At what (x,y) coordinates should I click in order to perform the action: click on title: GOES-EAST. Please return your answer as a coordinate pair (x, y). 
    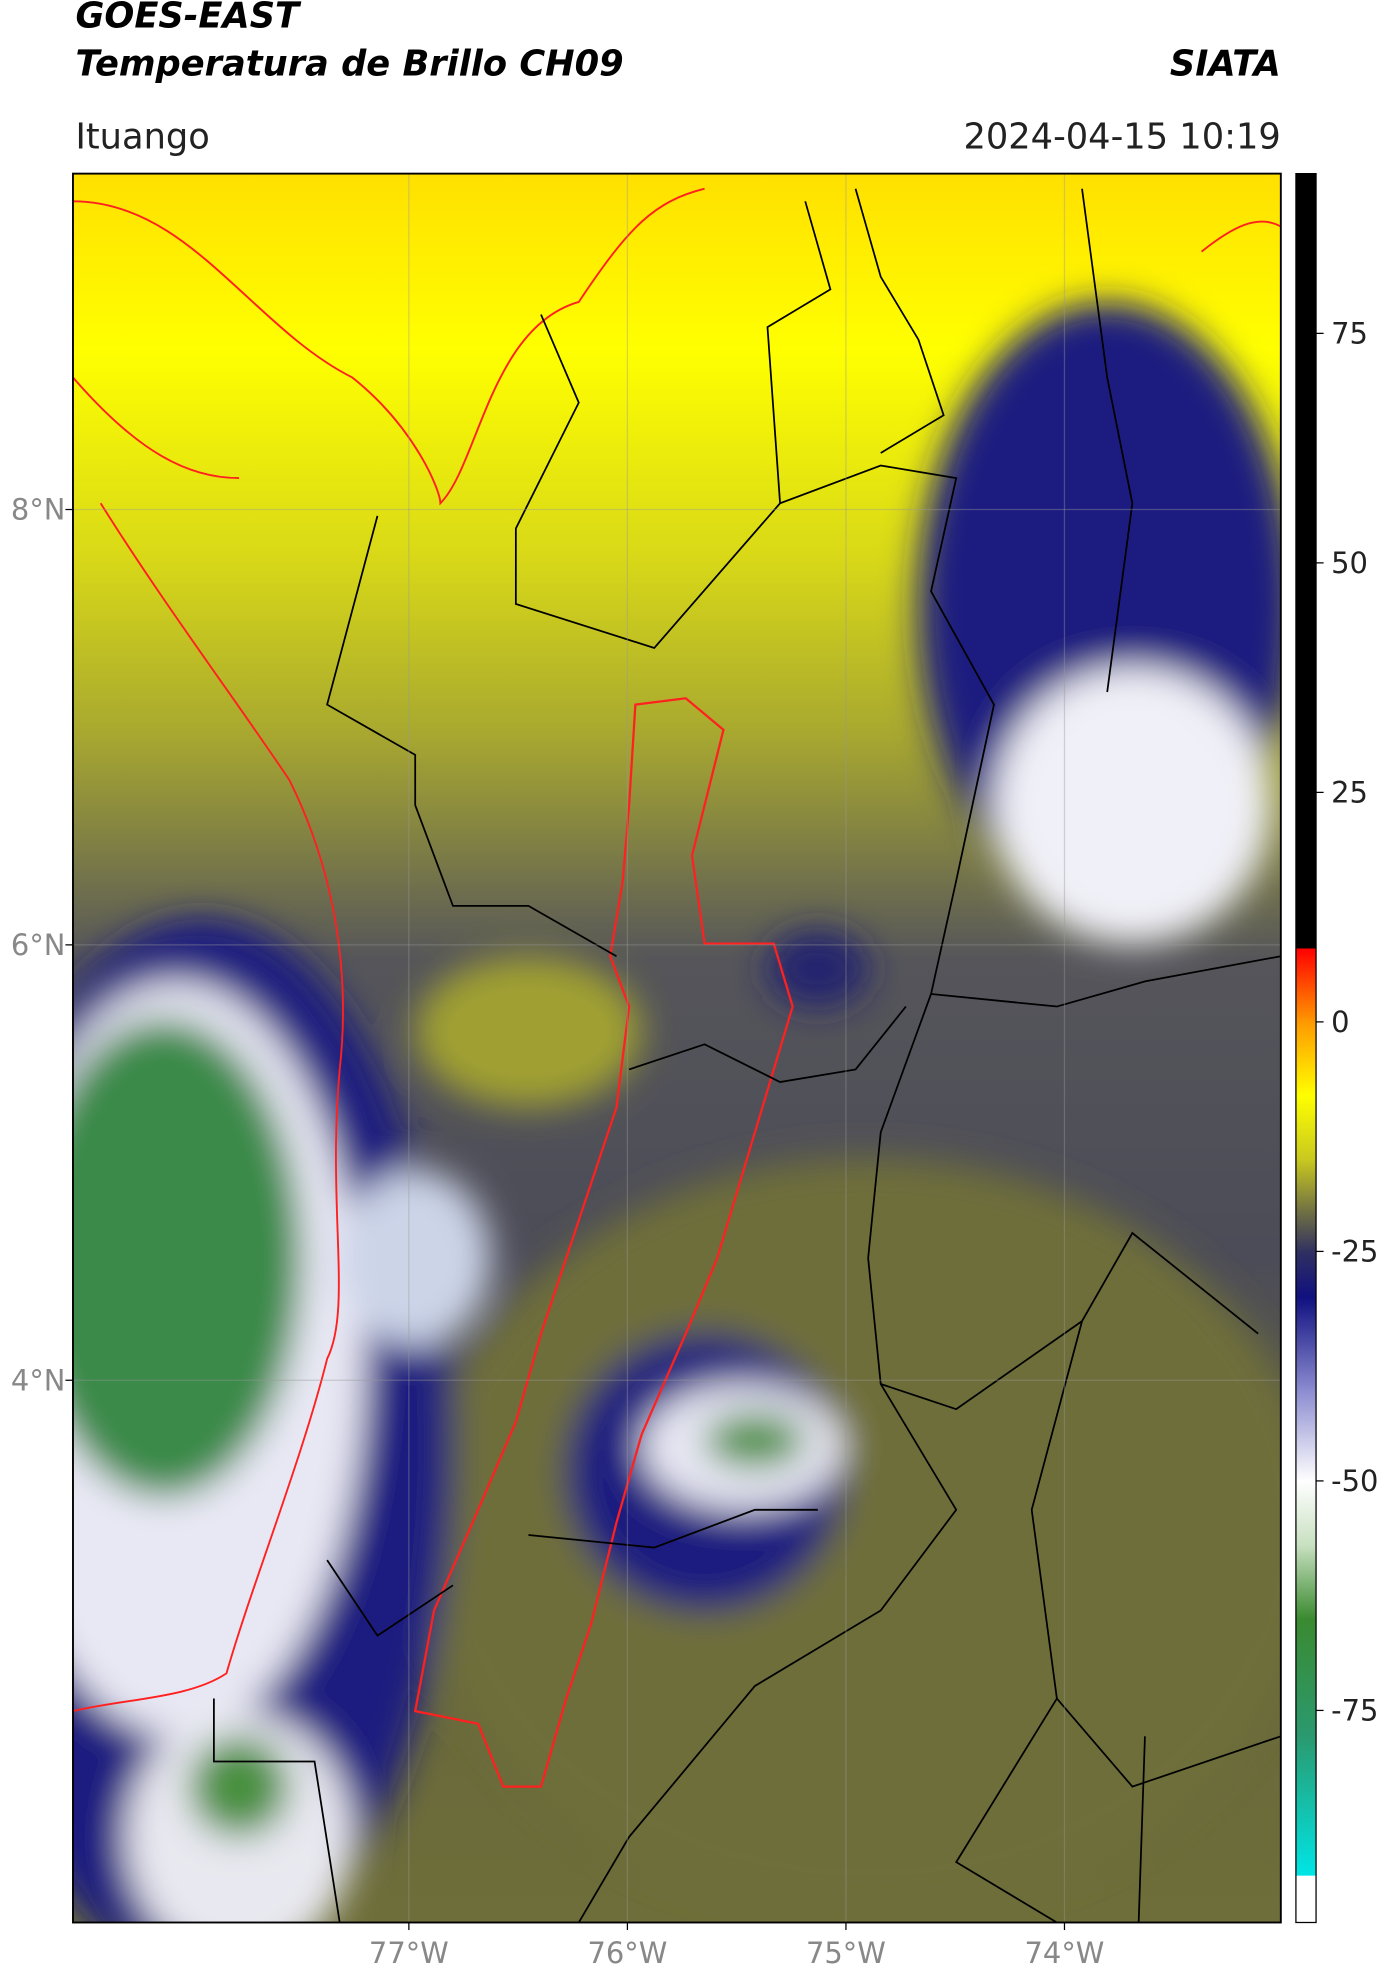
    Looking at the image, I should click on (188, 18).